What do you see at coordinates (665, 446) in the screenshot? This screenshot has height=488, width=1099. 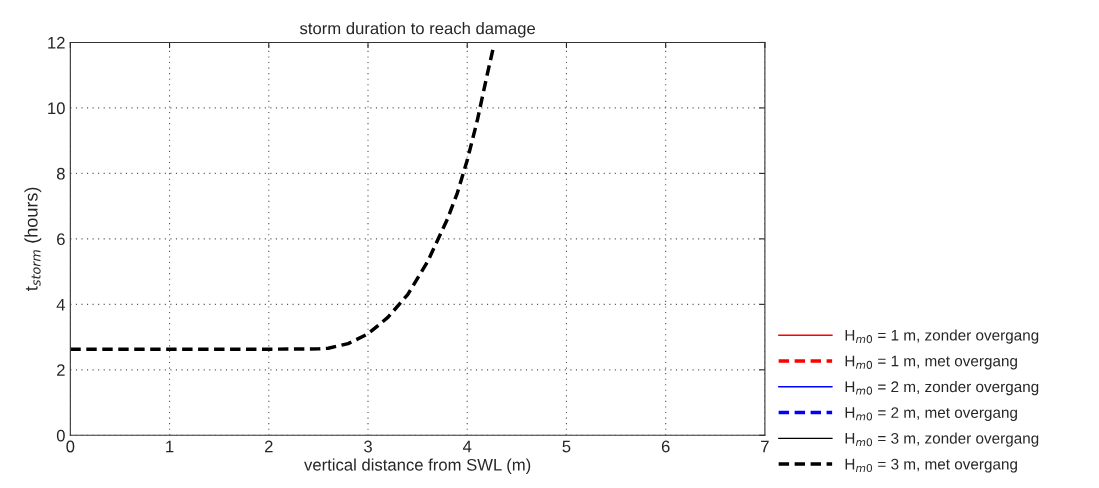 I see `x-tick-label: 6` at bounding box center [665, 446].